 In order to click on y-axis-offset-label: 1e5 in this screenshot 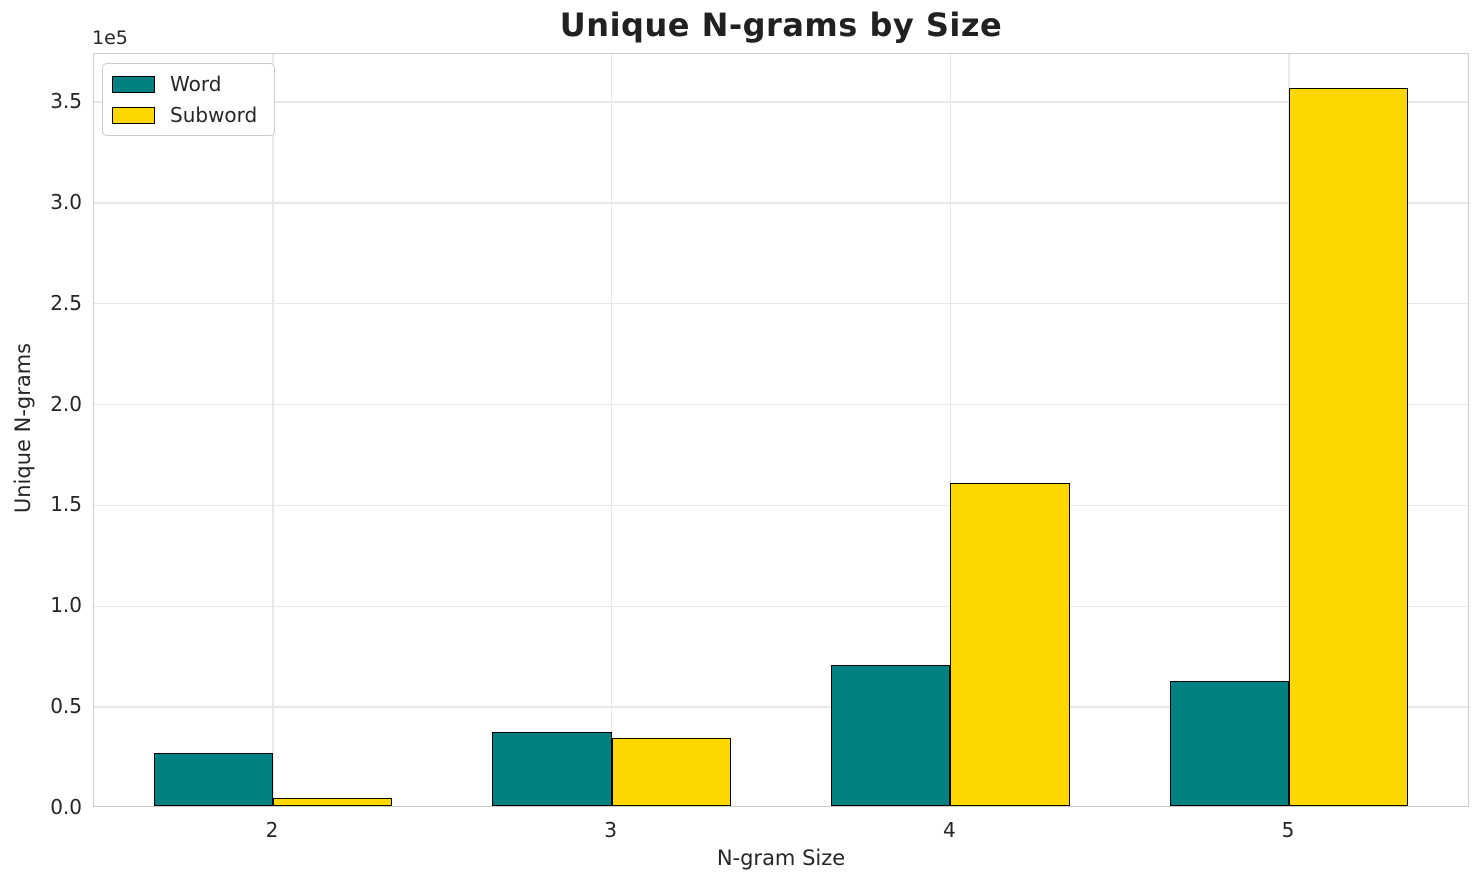, I will do `click(110, 38)`.